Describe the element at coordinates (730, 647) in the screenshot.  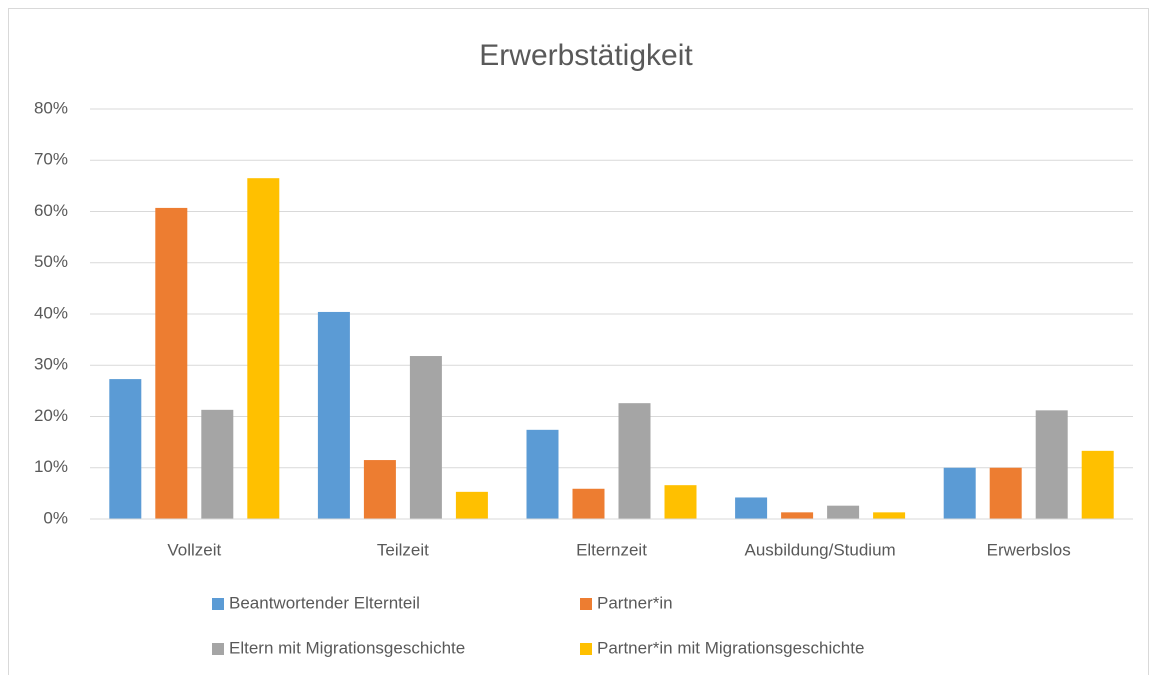
I see `legend-label: Partner*in mit Migrationsgeschichte` at that location.